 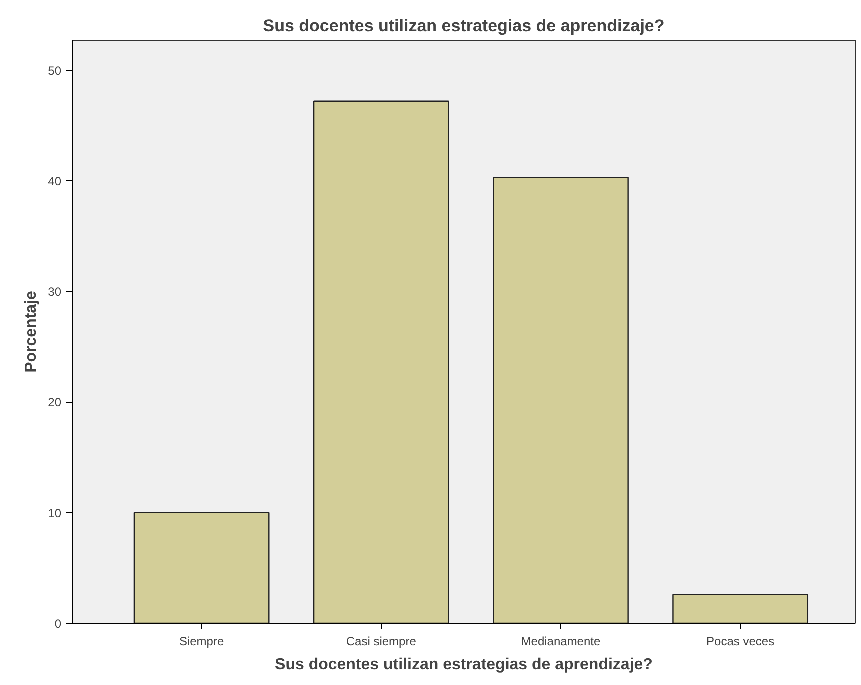 I want to click on x-tick-label: Medianamente, so click(x=561, y=641).